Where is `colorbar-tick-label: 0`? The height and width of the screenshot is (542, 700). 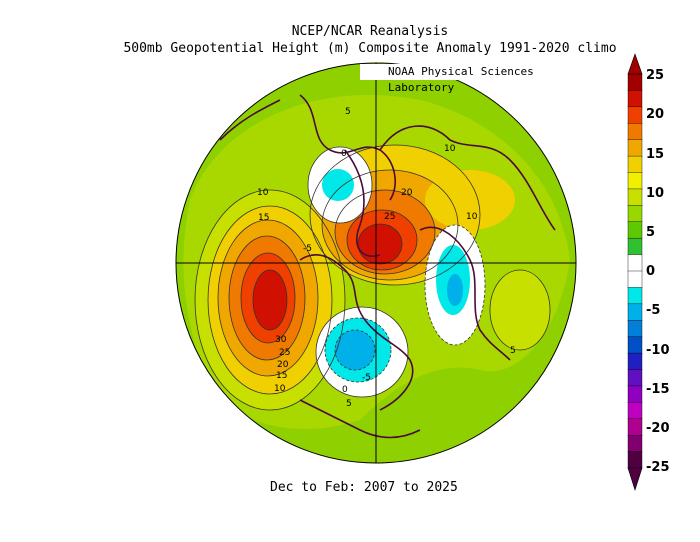 colorbar-tick-label: 0 is located at coordinates (650, 271).